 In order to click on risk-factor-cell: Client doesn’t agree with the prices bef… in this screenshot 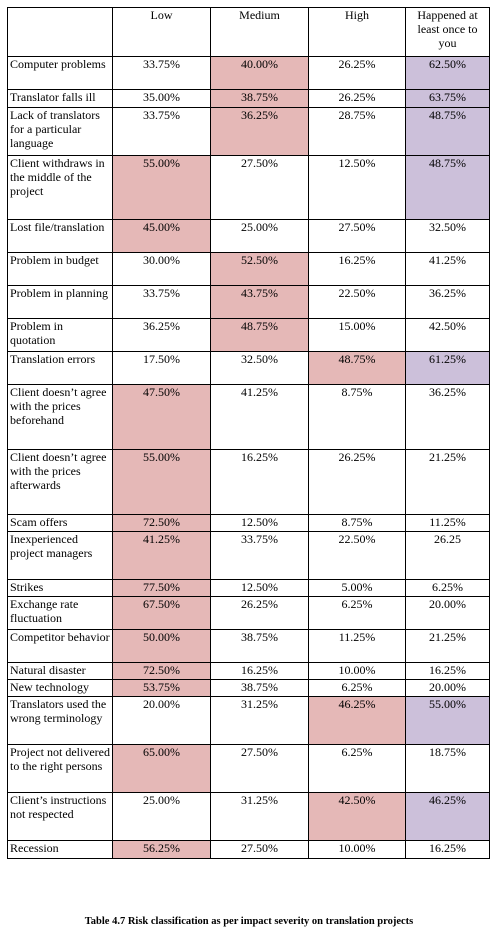, I will do `click(60, 417)`.